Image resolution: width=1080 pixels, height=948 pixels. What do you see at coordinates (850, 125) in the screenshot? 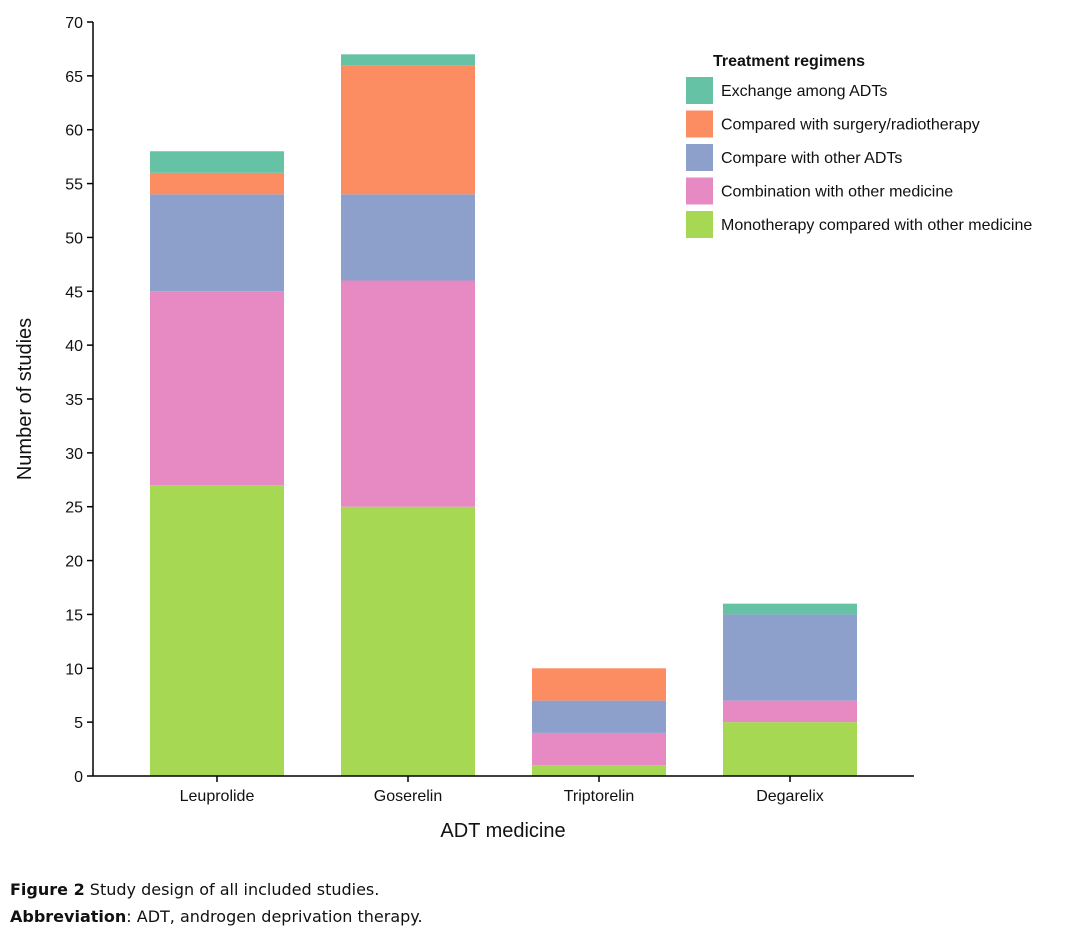
I see `legend-label: Compared with surgery/radiotherapy` at bounding box center [850, 125].